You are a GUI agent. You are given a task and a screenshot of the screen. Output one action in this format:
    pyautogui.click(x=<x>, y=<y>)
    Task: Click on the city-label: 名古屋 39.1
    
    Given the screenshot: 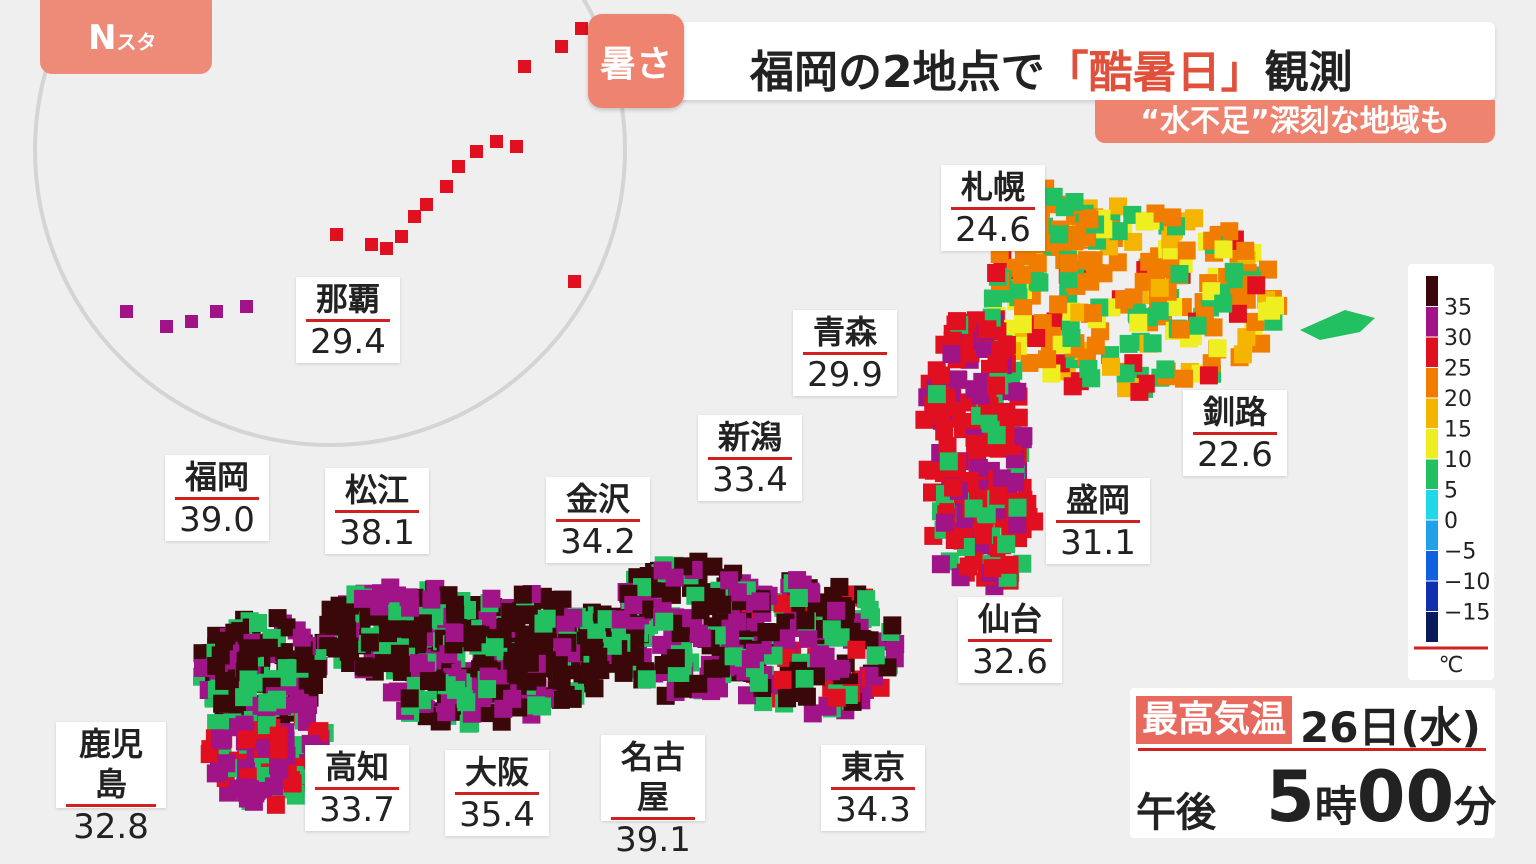 What is the action you would take?
    pyautogui.click(x=653, y=797)
    